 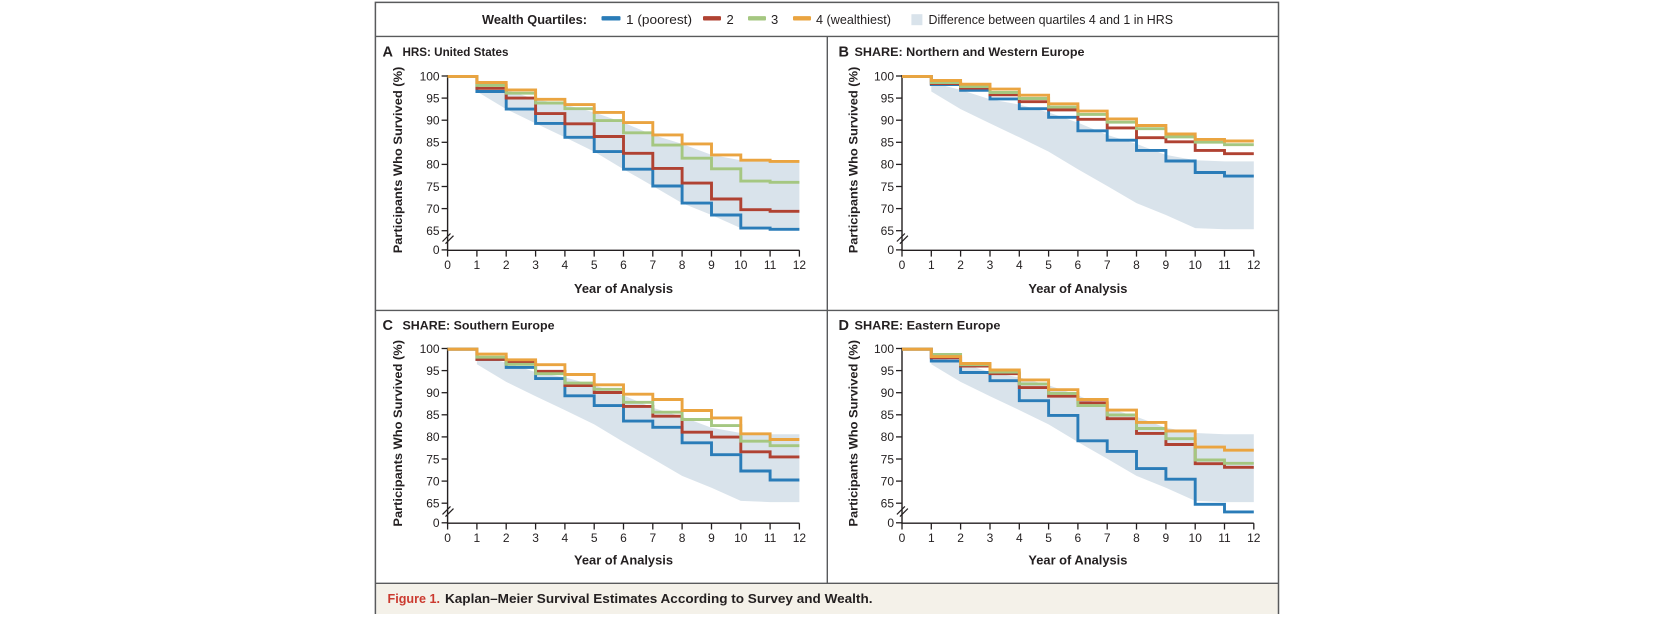 What do you see at coordinates (853, 19) in the screenshot?
I see `svg-text: 4 (wealthiest)` at bounding box center [853, 19].